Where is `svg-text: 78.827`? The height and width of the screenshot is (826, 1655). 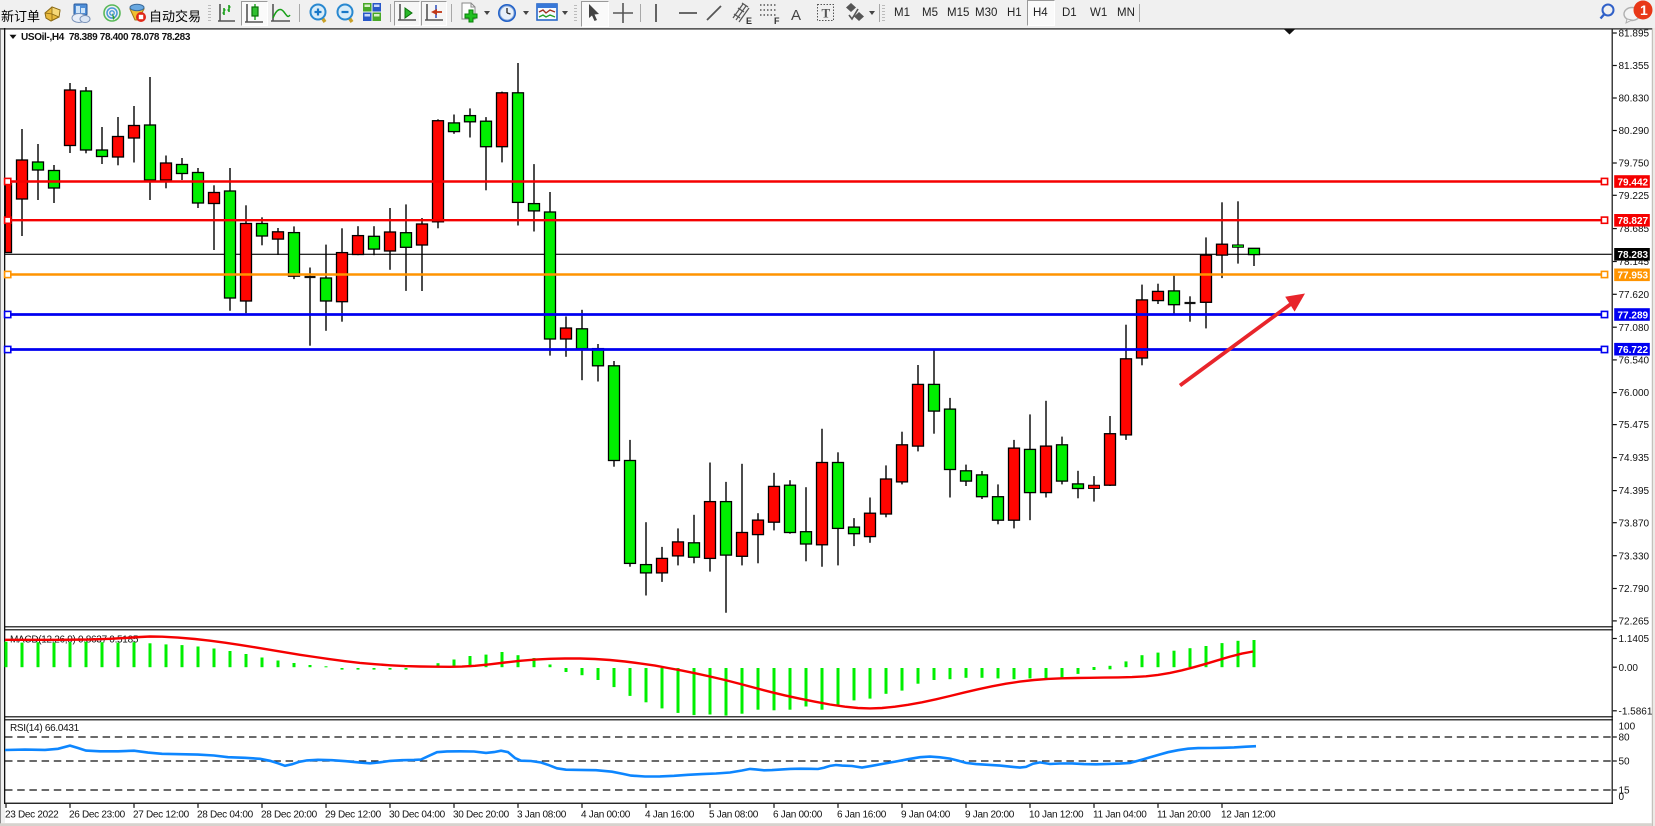 svg-text: 78.827 is located at coordinates (1633, 221).